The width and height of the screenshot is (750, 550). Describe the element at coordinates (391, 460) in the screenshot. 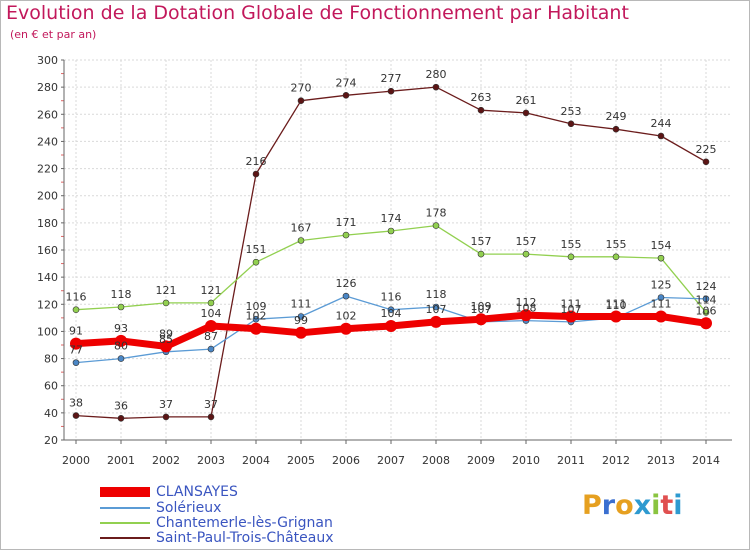

I see `x-tick-label: 2007` at that location.